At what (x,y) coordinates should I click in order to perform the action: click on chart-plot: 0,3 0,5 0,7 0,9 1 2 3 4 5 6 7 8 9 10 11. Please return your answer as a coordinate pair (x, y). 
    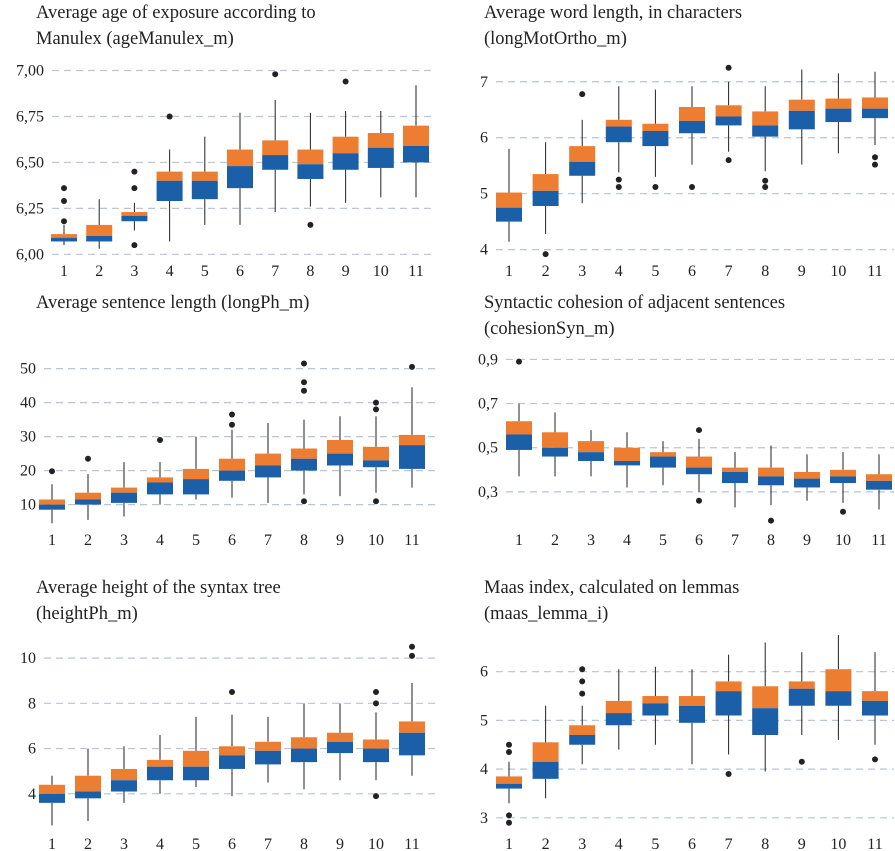
    Looking at the image, I should click on (686, 450).